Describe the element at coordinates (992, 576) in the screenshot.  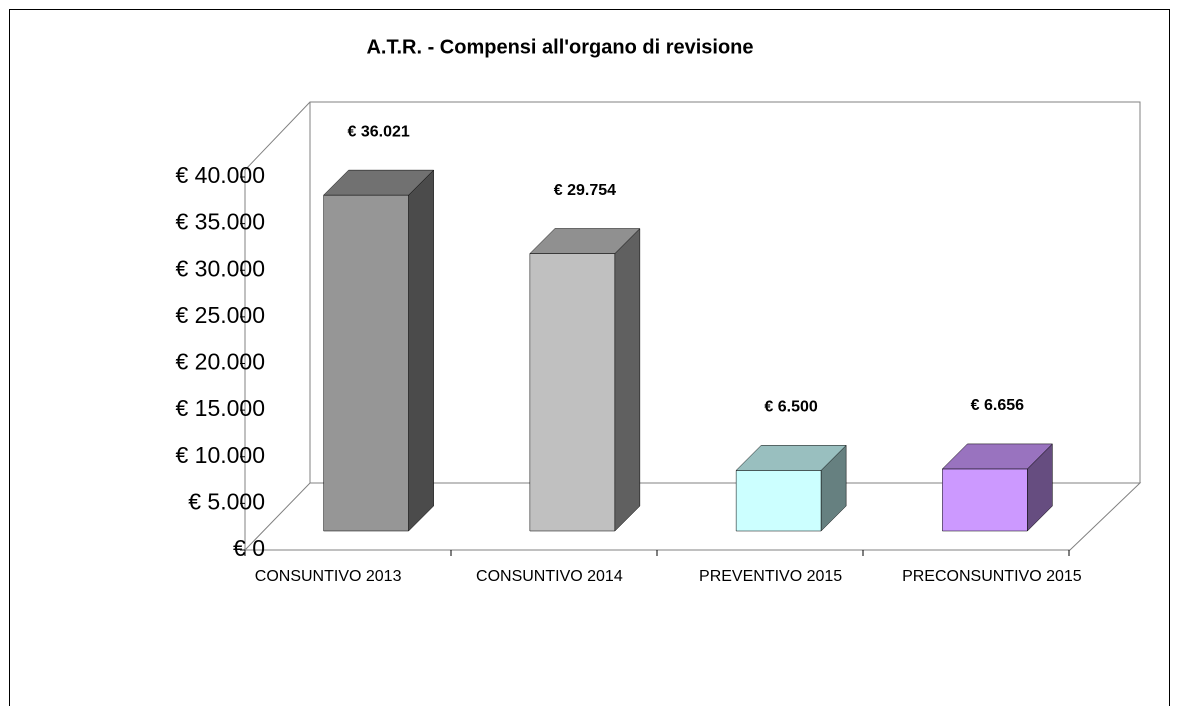
I see `x-tick-label: PRECONSUNTIVO 2015` at that location.